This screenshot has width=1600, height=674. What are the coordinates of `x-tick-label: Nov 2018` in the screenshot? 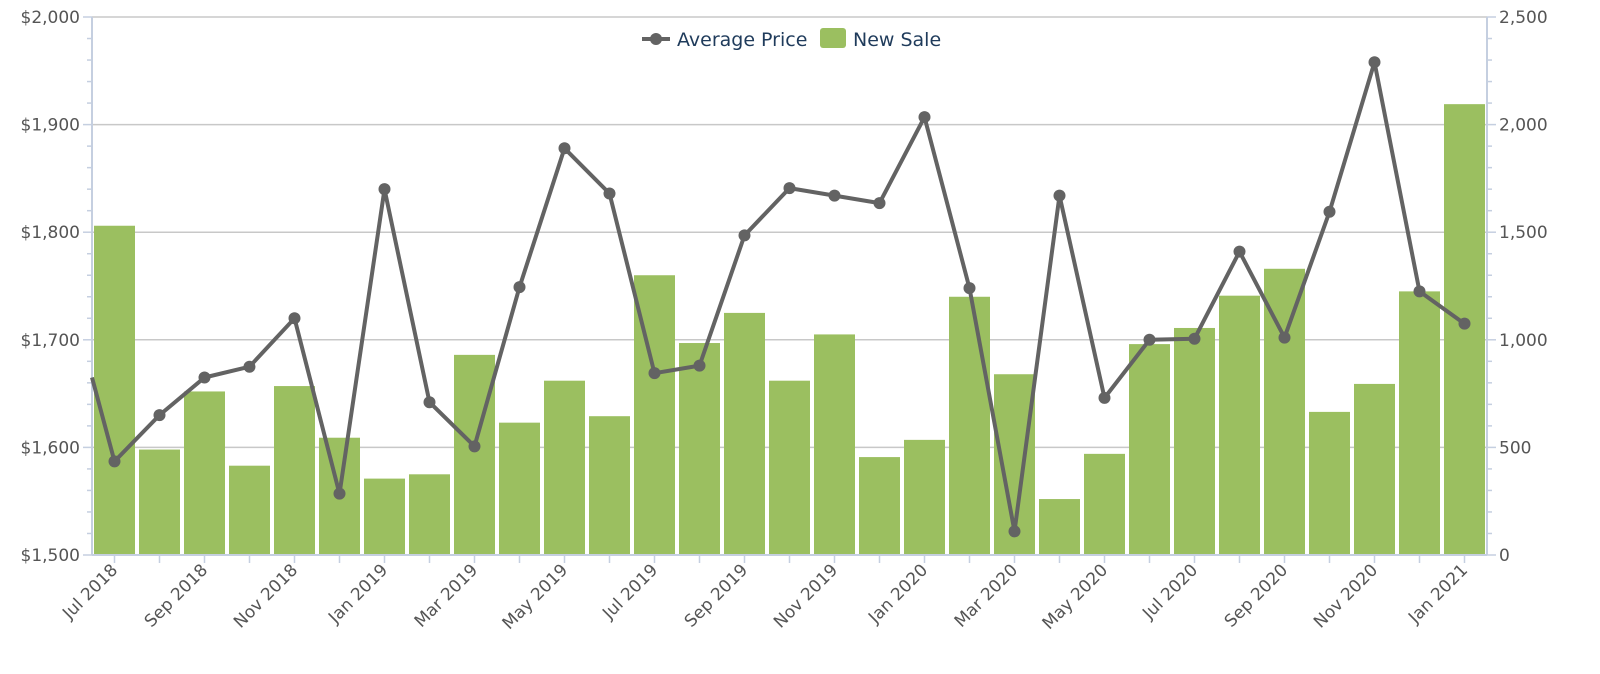 It's located at (266, 596).